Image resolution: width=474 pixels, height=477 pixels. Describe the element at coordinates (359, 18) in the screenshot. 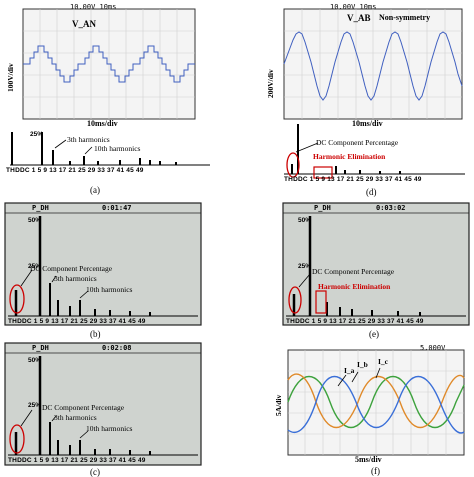

I see `signal-label: V_AB` at that location.